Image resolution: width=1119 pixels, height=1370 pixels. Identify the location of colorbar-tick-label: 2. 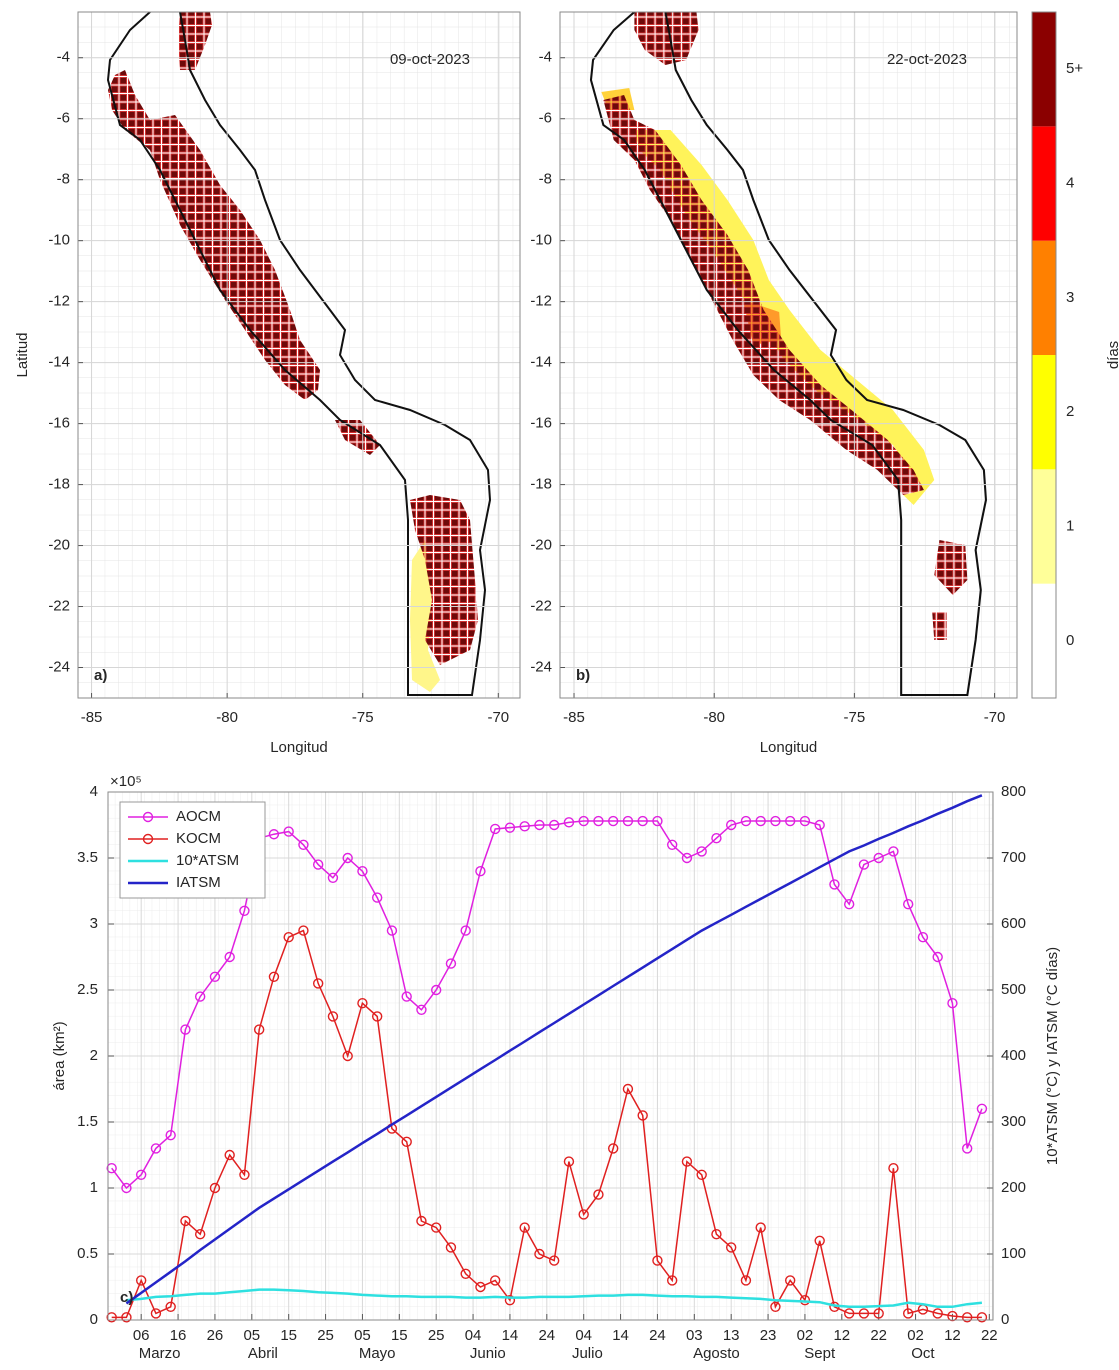
(1070, 411).